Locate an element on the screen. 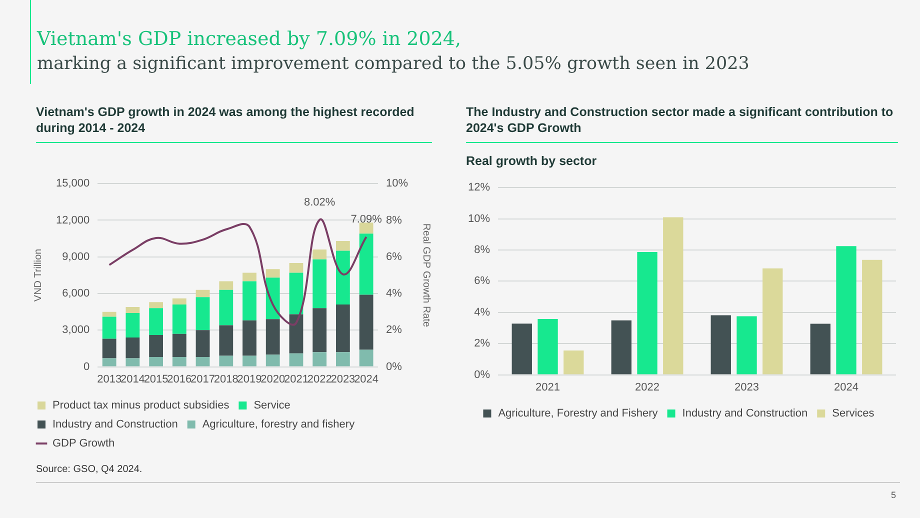  y-tick-label: 0 is located at coordinates (87, 366).